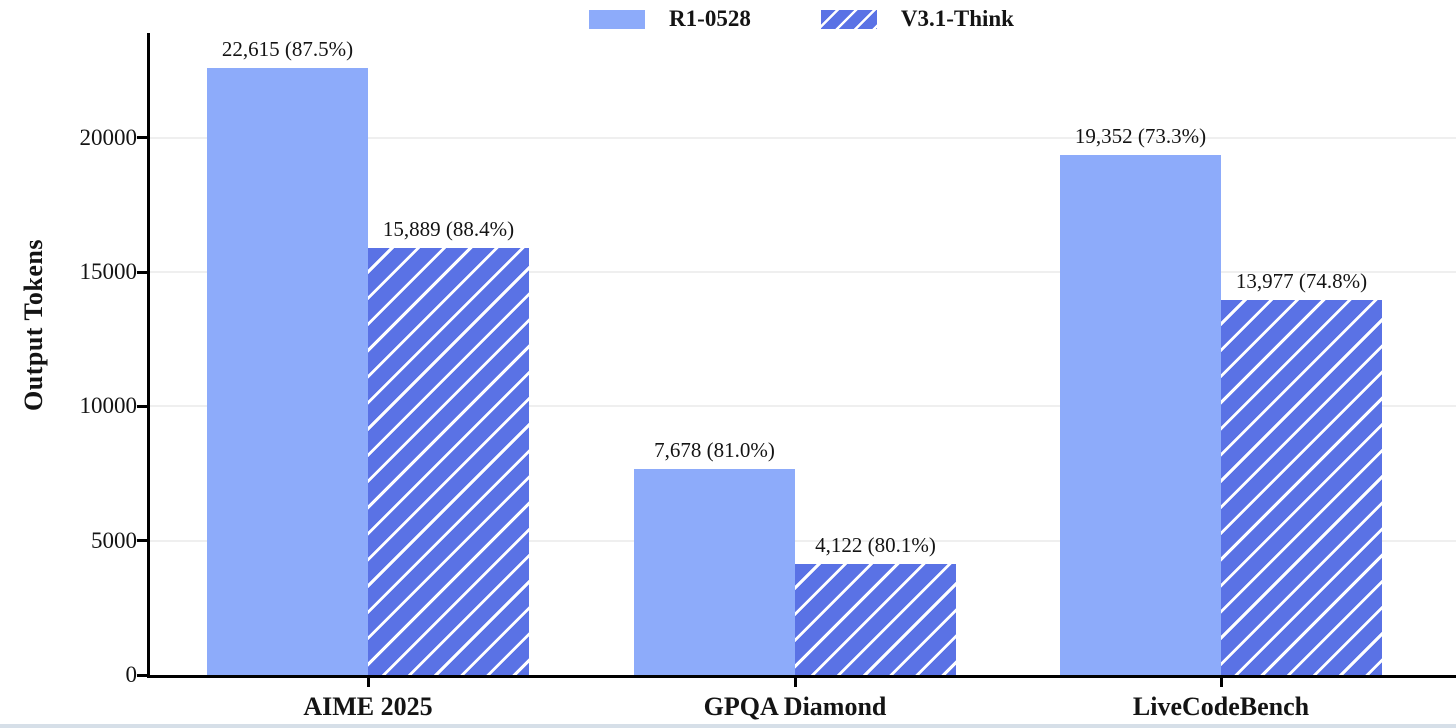 The height and width of the screenshot is (728, 1456). Describe the element at coordinates (957, 18) in the screenshot. I see `legend-label-v31-think: V3.1-Think` at that location.